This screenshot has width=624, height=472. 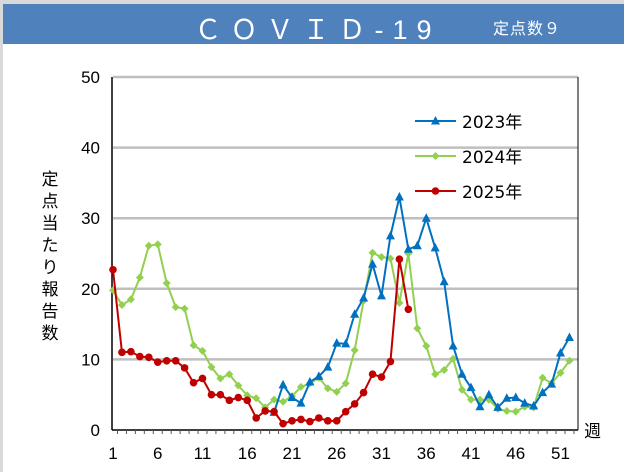 What do you see at coordinates (90, 289) in the screenshot?
I see `y-tick-label: 20` at bounding box center [90, 289].